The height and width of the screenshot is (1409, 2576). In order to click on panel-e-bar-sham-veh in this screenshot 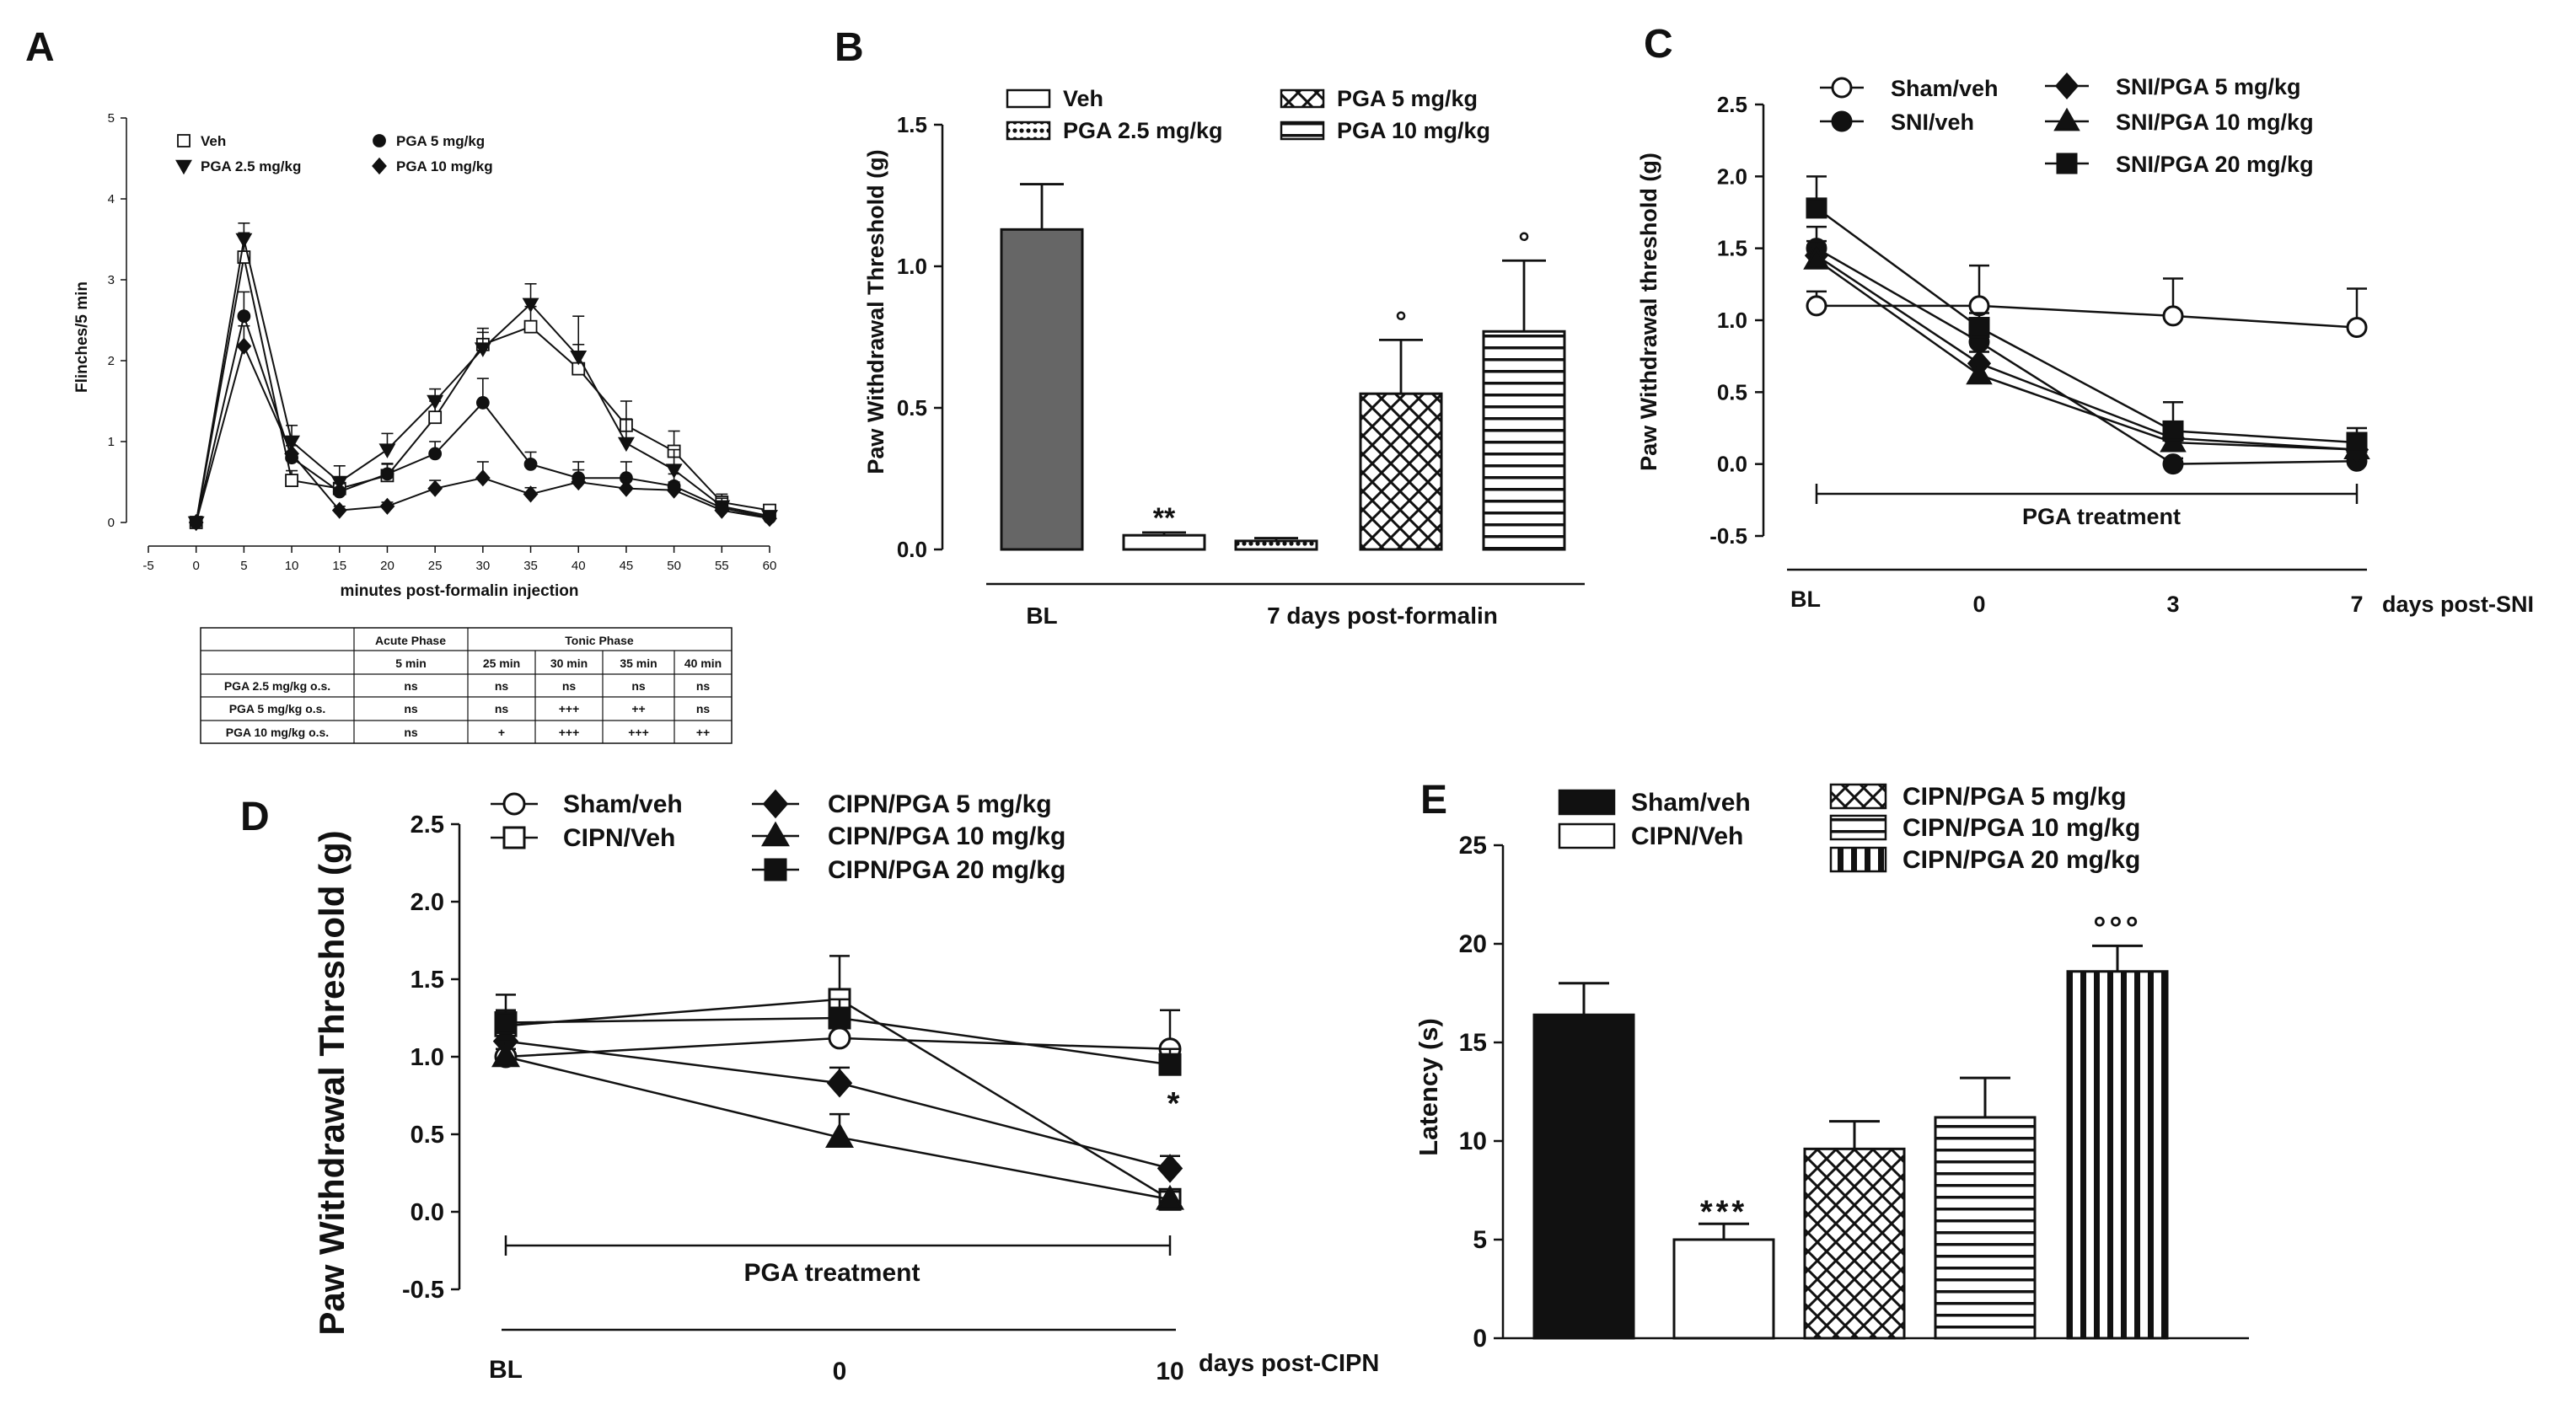, I will do `click(1583, 1176)`.